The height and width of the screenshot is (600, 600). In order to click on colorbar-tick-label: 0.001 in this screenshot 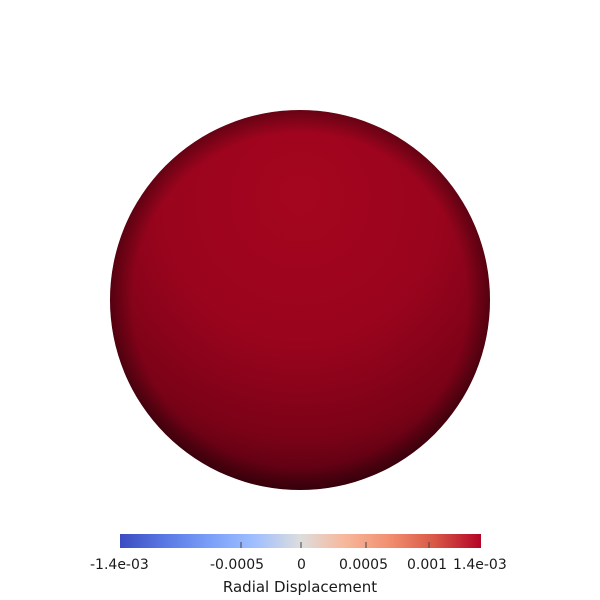, I will do `click(427, 565)`.